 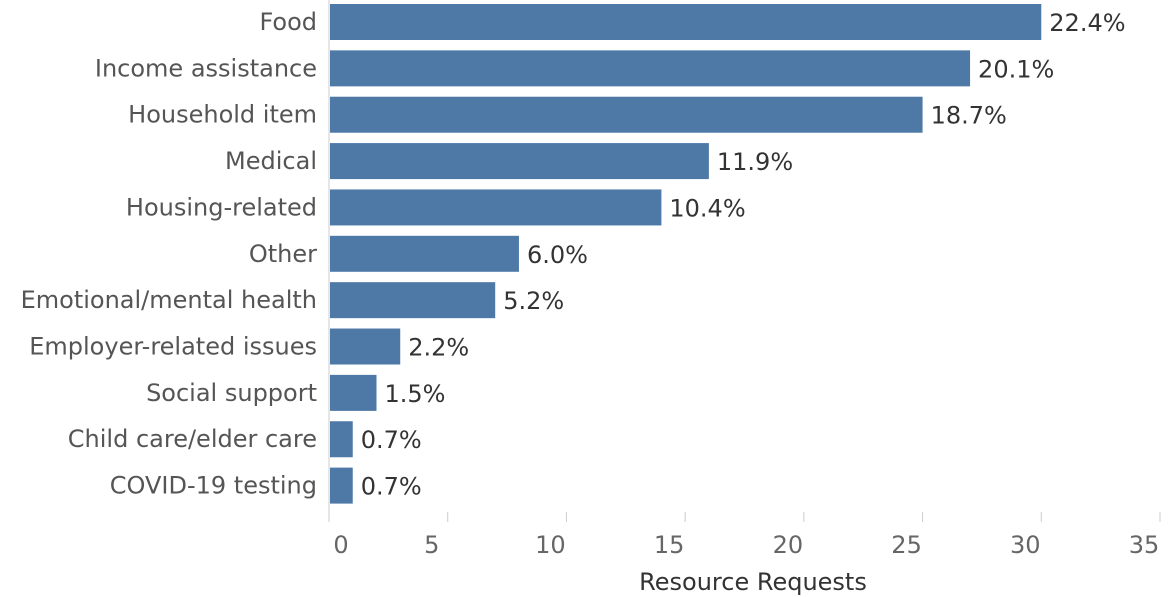 What do you see at coordinates (1144, 545) in the screenshot?
I see `x-tick-label: 35` at bounding box center [1144, 545].